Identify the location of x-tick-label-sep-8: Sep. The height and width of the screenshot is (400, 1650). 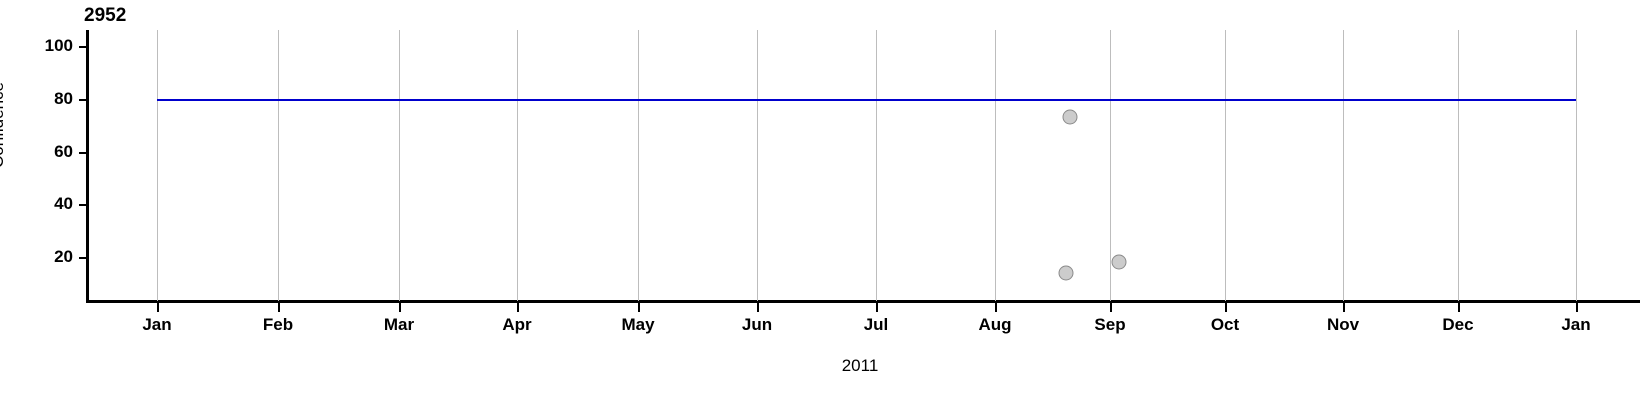
(1110, 324).